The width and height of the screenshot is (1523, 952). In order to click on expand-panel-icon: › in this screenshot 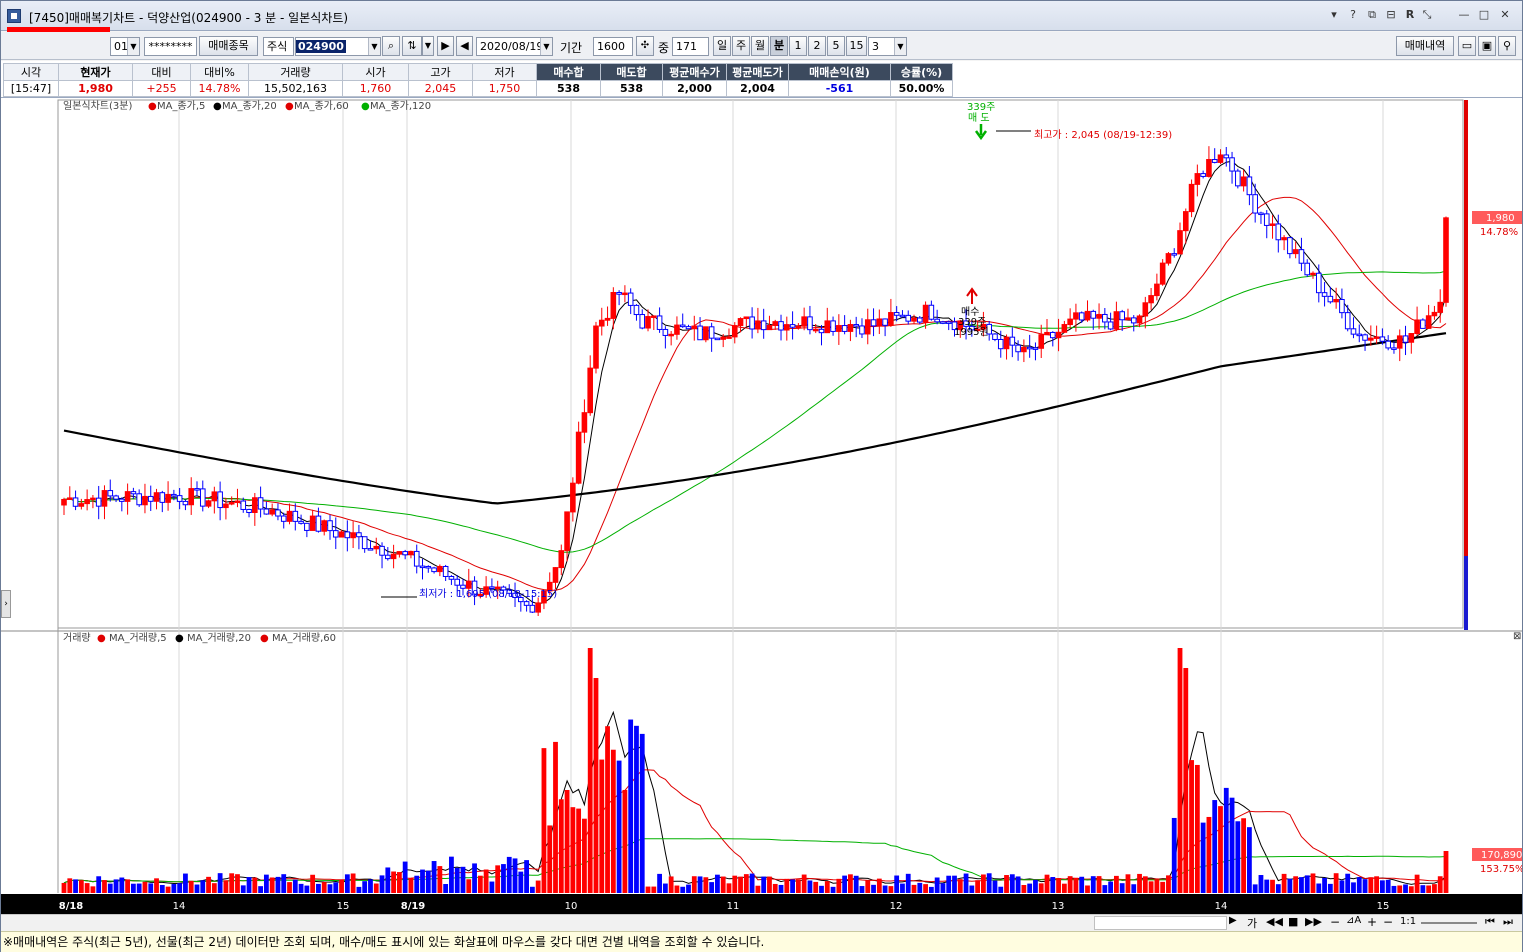, I will do `click(6, 604)`.